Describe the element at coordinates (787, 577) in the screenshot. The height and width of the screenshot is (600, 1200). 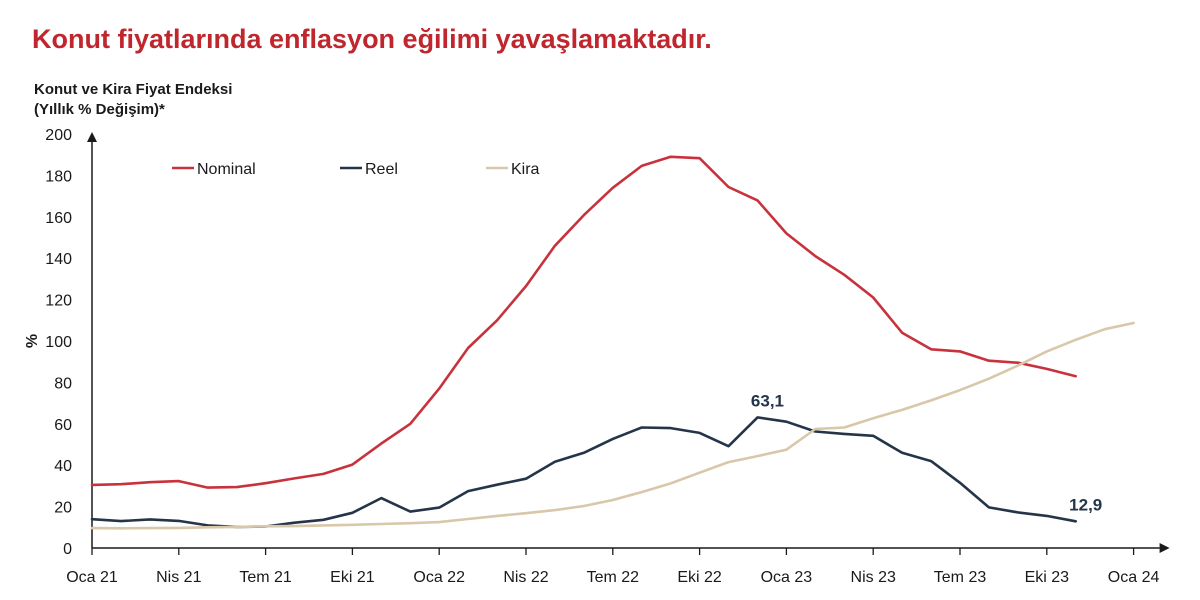
I see `x-tick-label: Oca 23` at that location.